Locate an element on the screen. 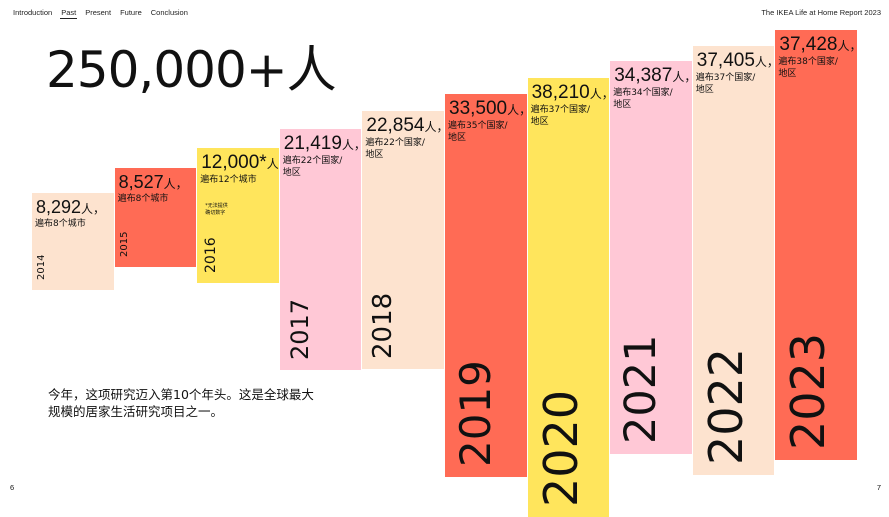 The height and width of the screenshot is (517, 889). bar-description-line: 遍布12个城市 is located at coordinates (228, 180).